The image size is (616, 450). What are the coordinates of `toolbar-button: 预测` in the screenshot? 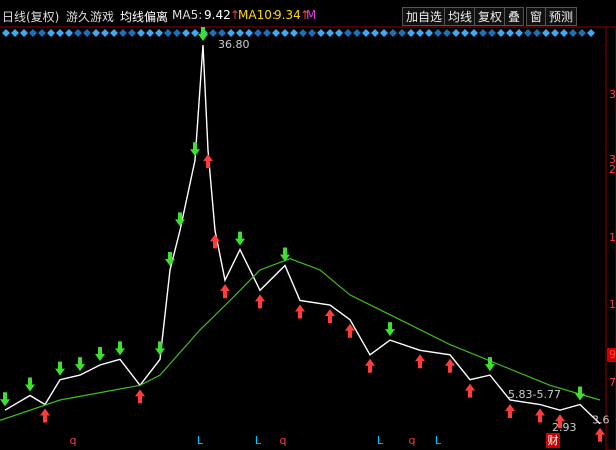 It's located at (561, 16).